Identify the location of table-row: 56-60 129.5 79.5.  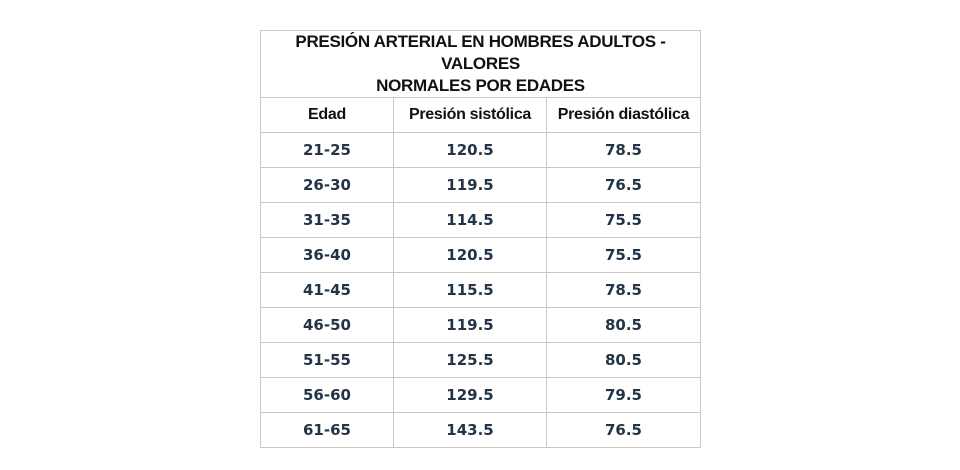
(480, 395).